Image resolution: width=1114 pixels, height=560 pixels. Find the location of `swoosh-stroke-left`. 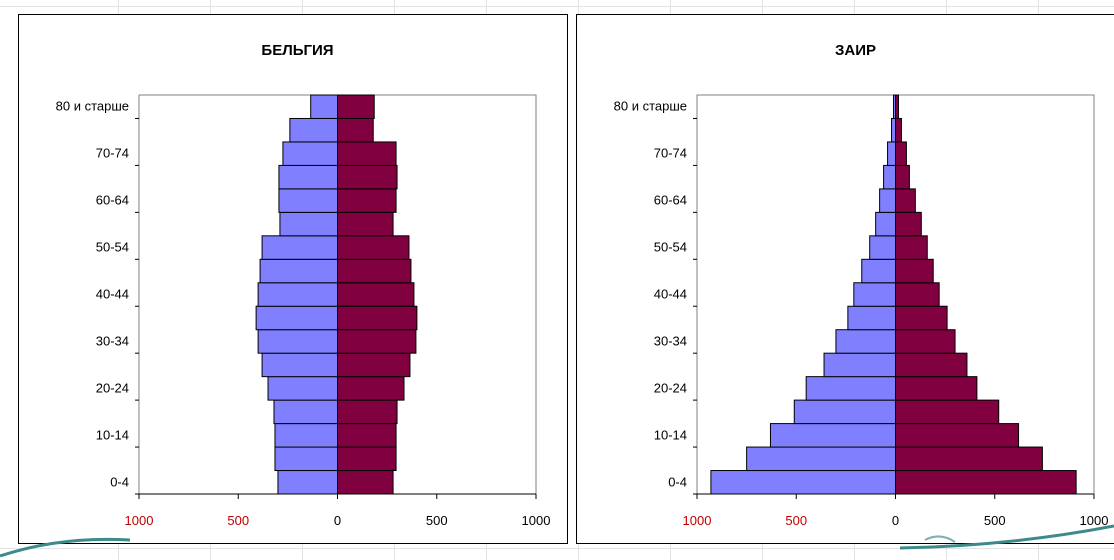

swoosh-stroke-left is located at coordinates (65, 547).